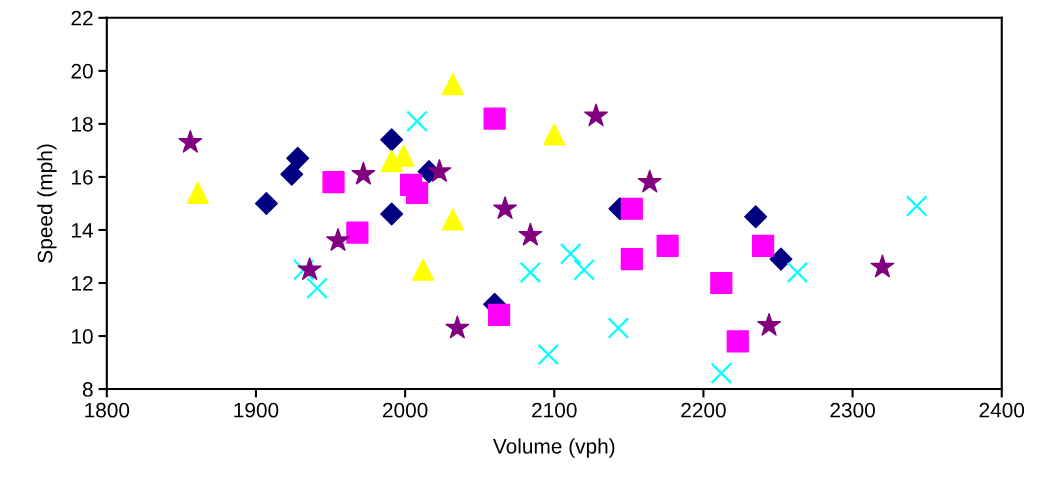 The image size is (1037, 495). Describe the element at coordinates (82, 283) in the screenshot. I see `y-tick-label: 12` at that location.